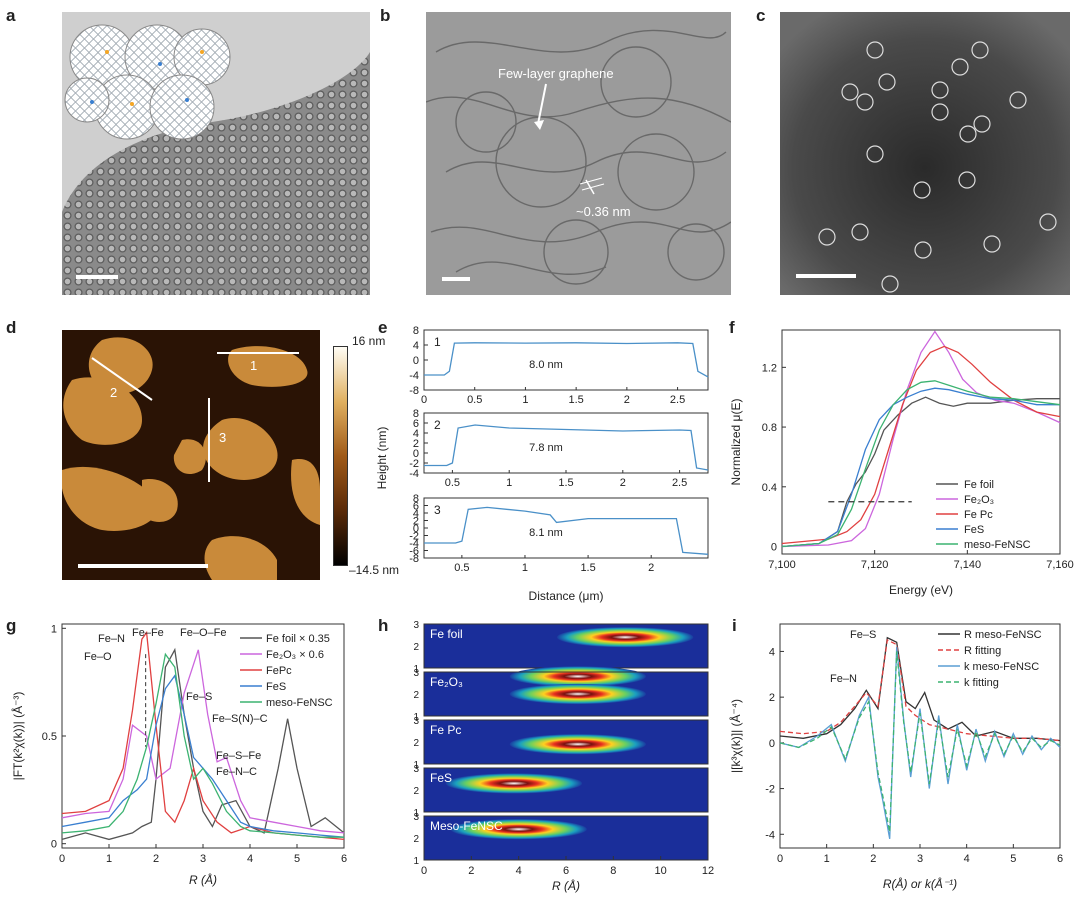  Describe the element at coordinates (98, 657) in the screenshot. I see `peak-annotation: Fe–O` at that location.